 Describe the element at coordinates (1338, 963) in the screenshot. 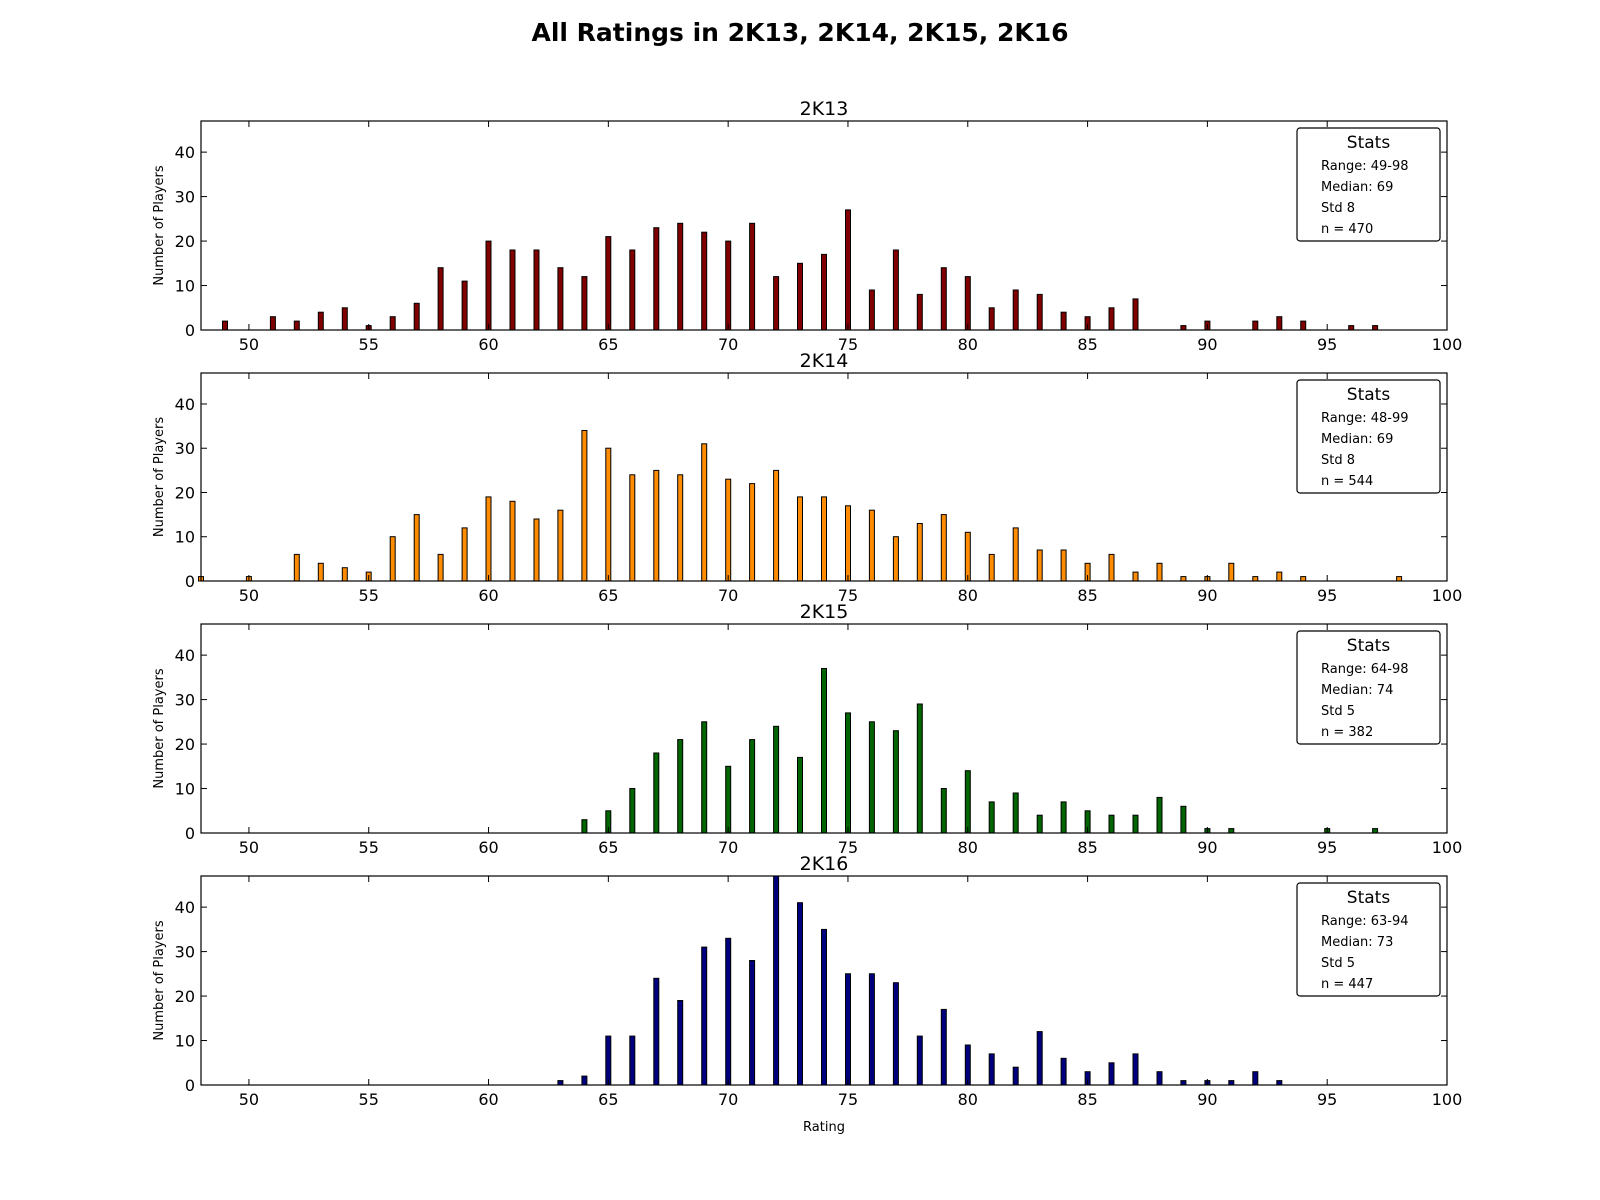

I see `stats-line: Std 5` at that location.